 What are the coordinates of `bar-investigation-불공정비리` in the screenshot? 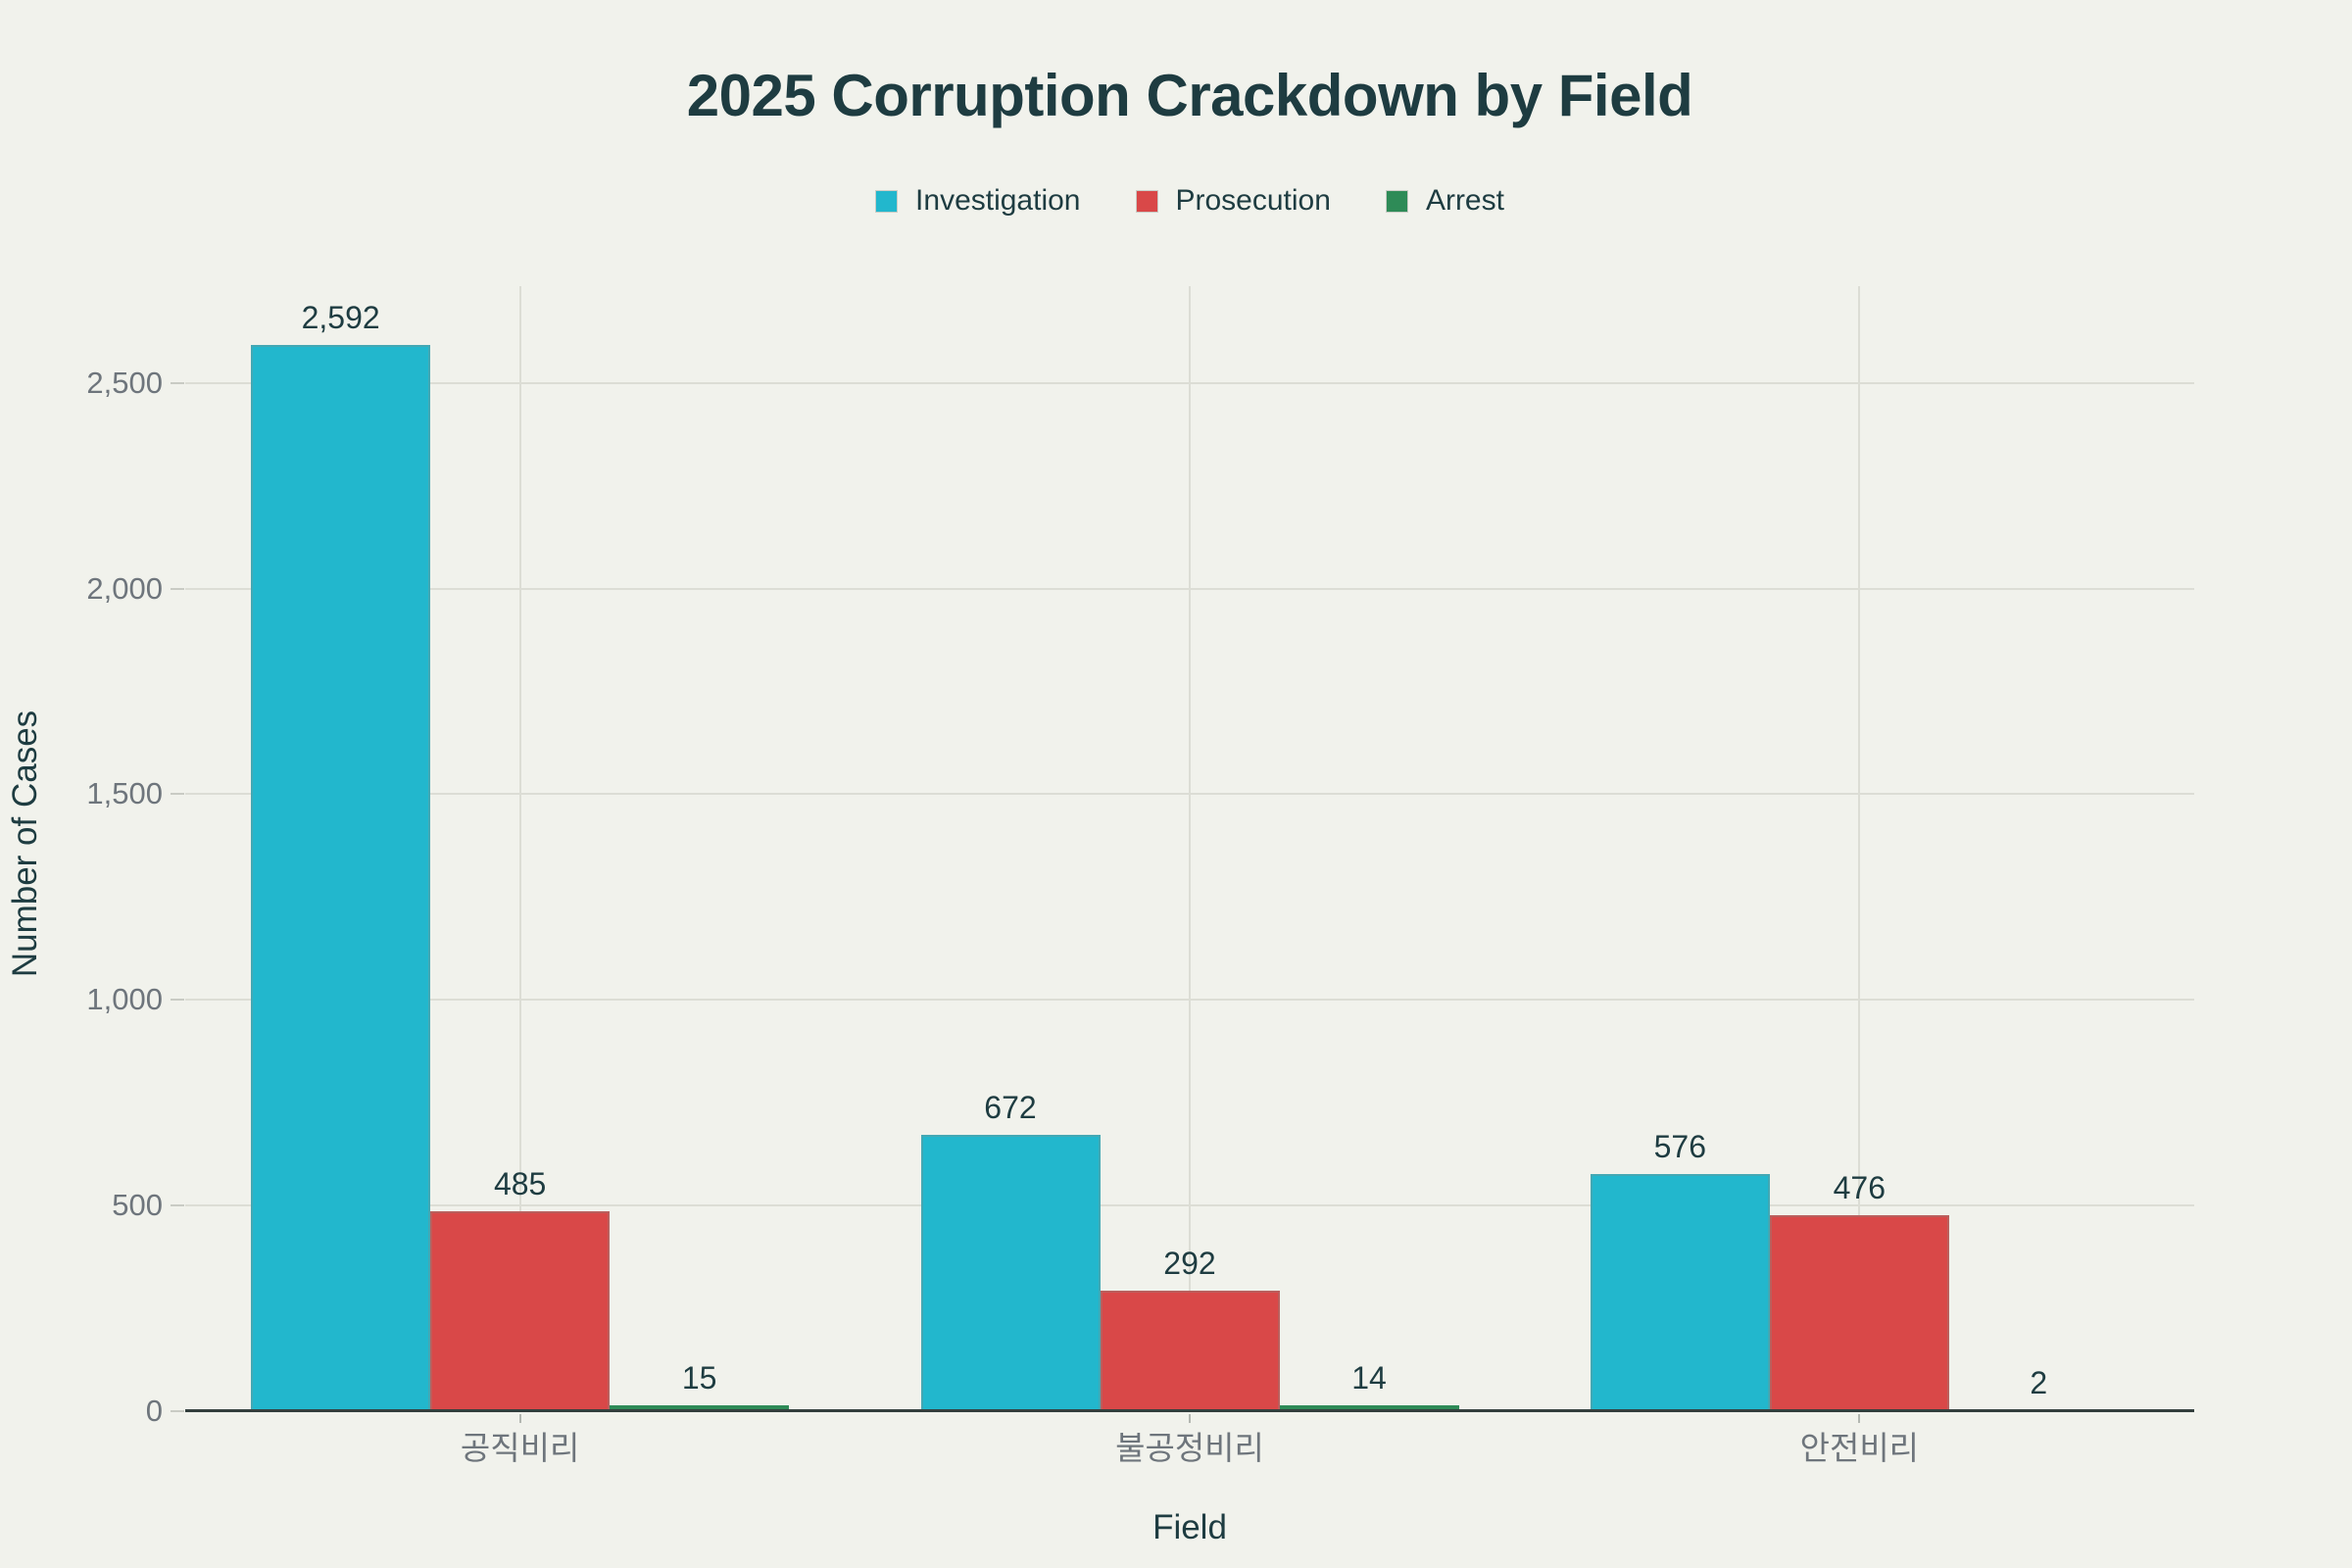 It's located at (1010, 1272).